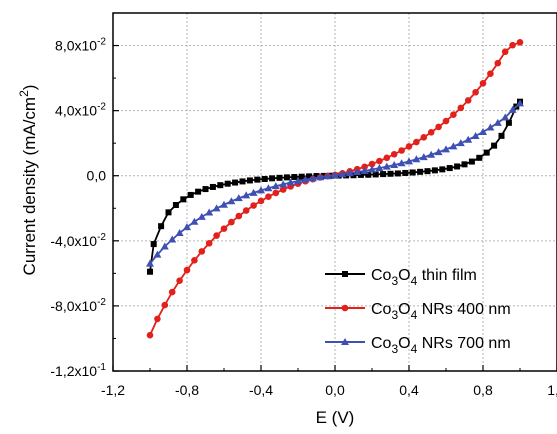 The width and height of the screenshot is (557, 434). I want to click on y-tick-exponent: -1, so click(101, 367).